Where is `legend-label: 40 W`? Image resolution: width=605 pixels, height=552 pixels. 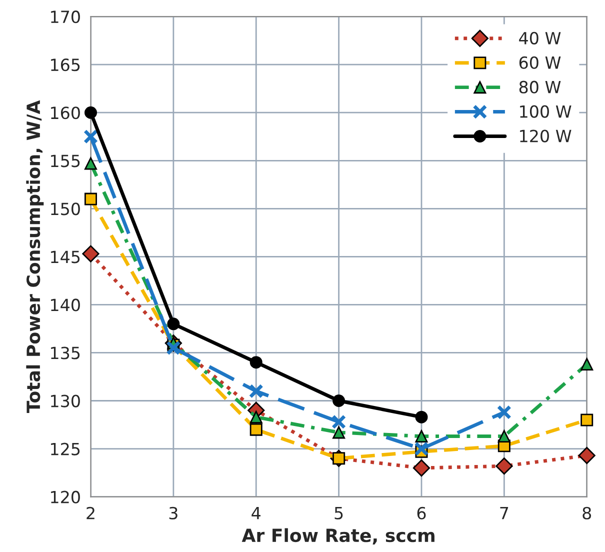 legend-label: 40 W is located at coordinates (540, 38).